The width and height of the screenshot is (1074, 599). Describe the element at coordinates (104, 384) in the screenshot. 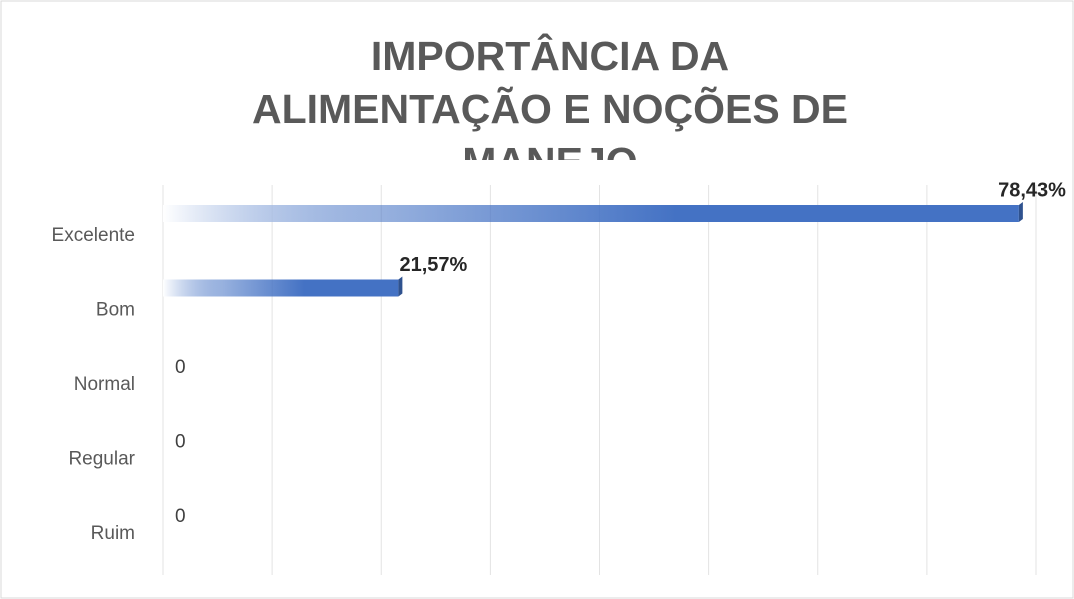

I see `y-tick-label: Normal` at that location.